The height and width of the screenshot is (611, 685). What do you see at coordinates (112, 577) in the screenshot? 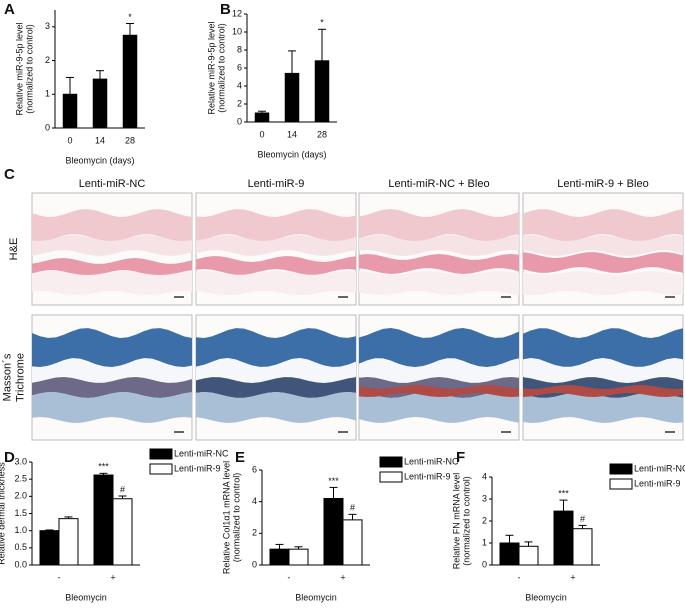
I see `x-tick-label: +` at bounding box center [112, 577].